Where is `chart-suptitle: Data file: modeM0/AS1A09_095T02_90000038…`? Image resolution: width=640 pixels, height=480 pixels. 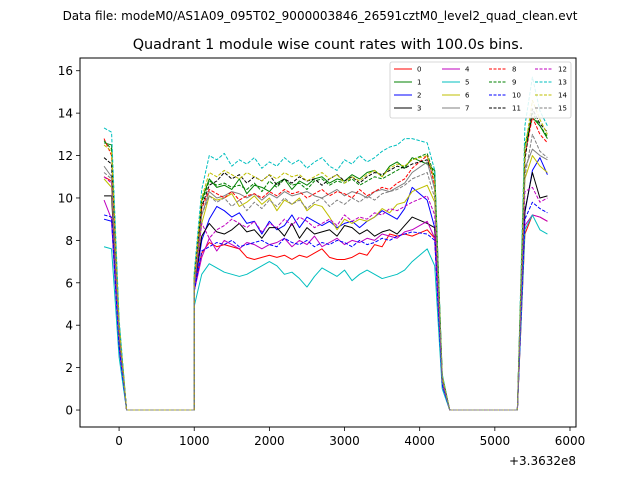
chart-suptitle: Data file: modeM0/AS1A09_095T02_90000038… is located at coordinates (320, 16).